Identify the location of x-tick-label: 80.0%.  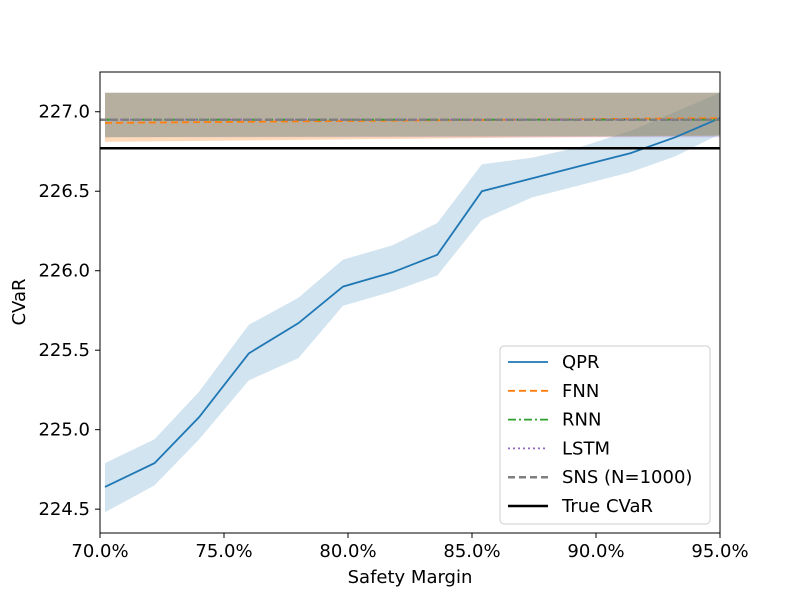
(347, 551).